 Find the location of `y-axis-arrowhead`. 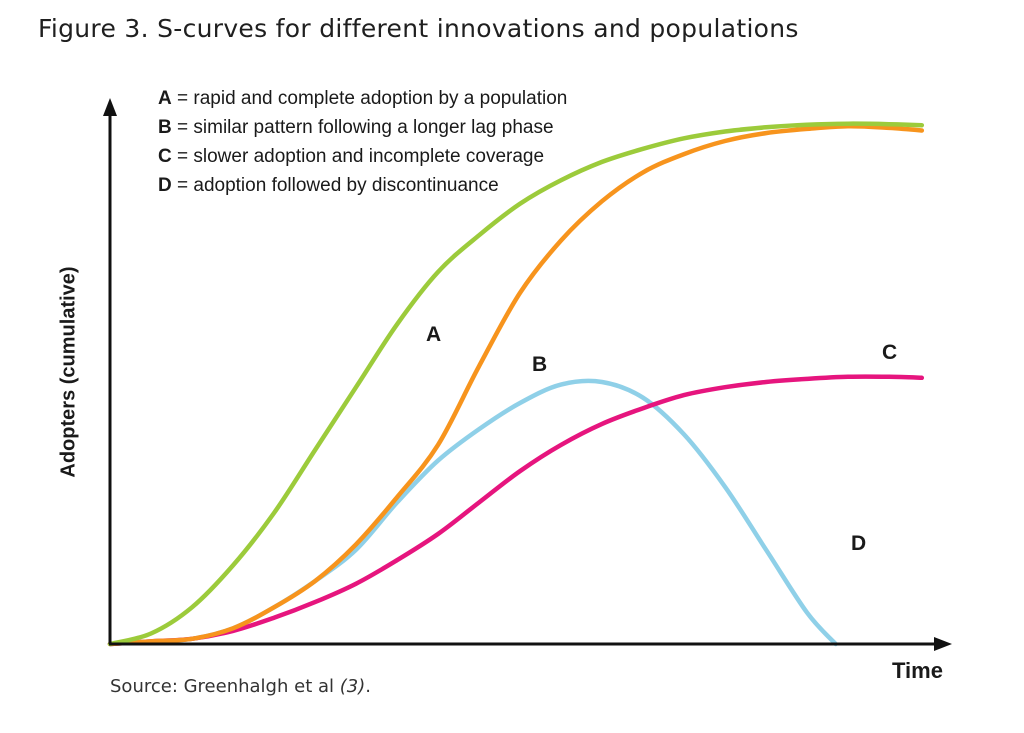

y-axis-arrowhead is located at coordinates (110, 107).